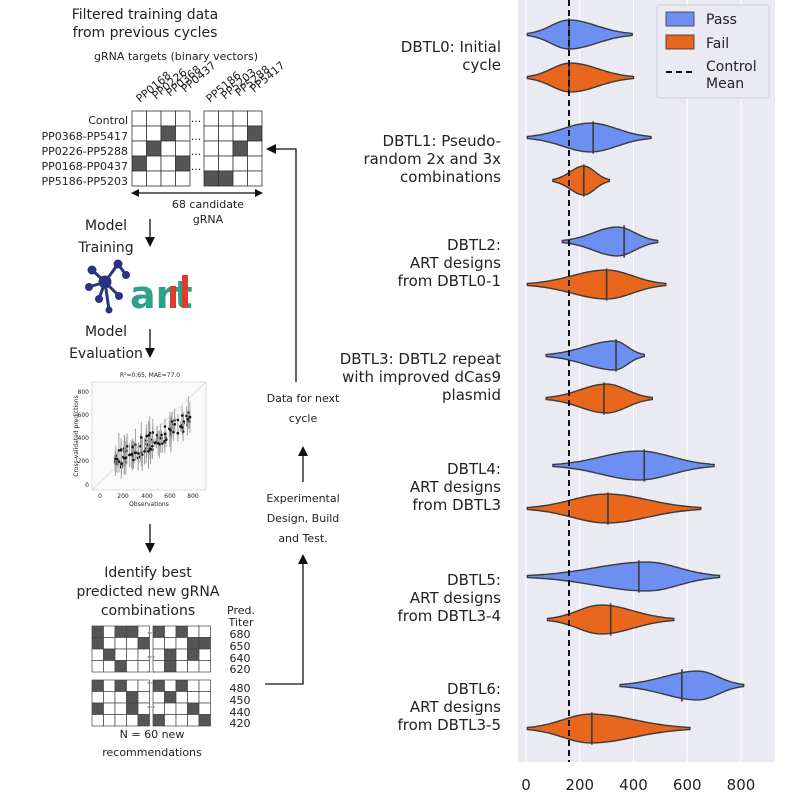  I want to click on data-next-line-2: cycle, so click(303, 418).